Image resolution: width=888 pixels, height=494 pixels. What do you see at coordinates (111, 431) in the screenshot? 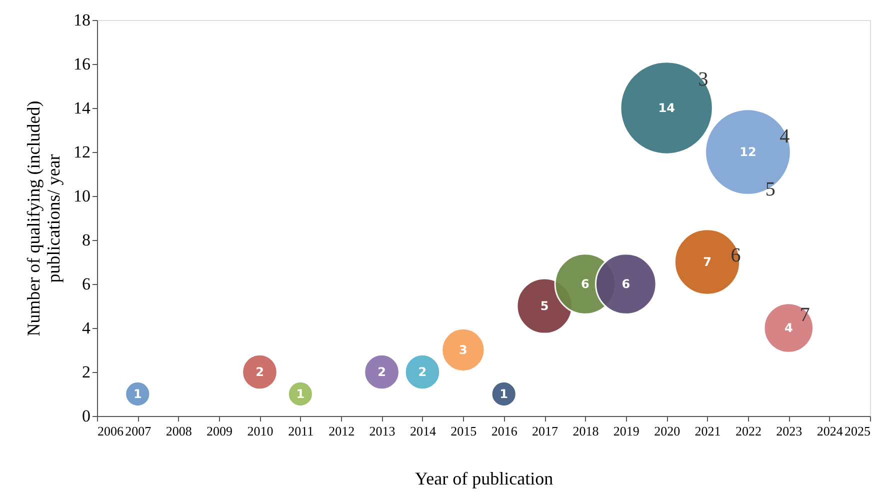
I see `x-tick-label: 2006` at bounding box center [111, 431].